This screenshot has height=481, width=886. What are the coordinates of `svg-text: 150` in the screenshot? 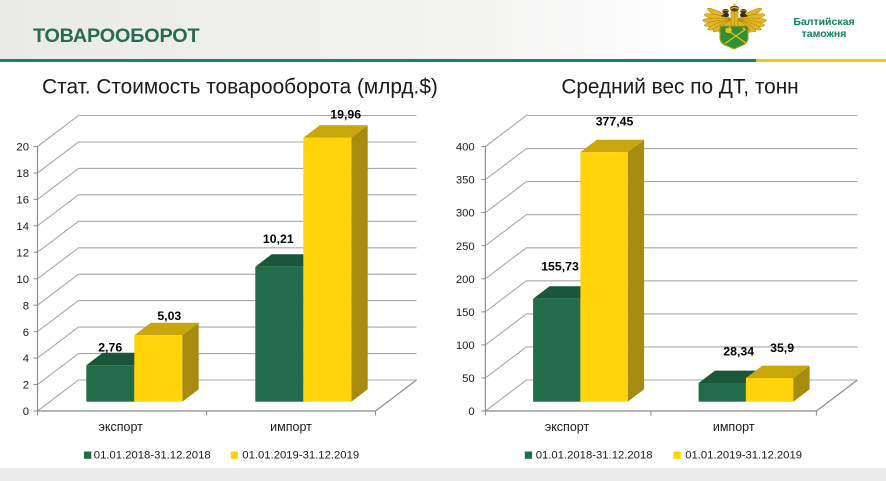 It's located at (465, 313).